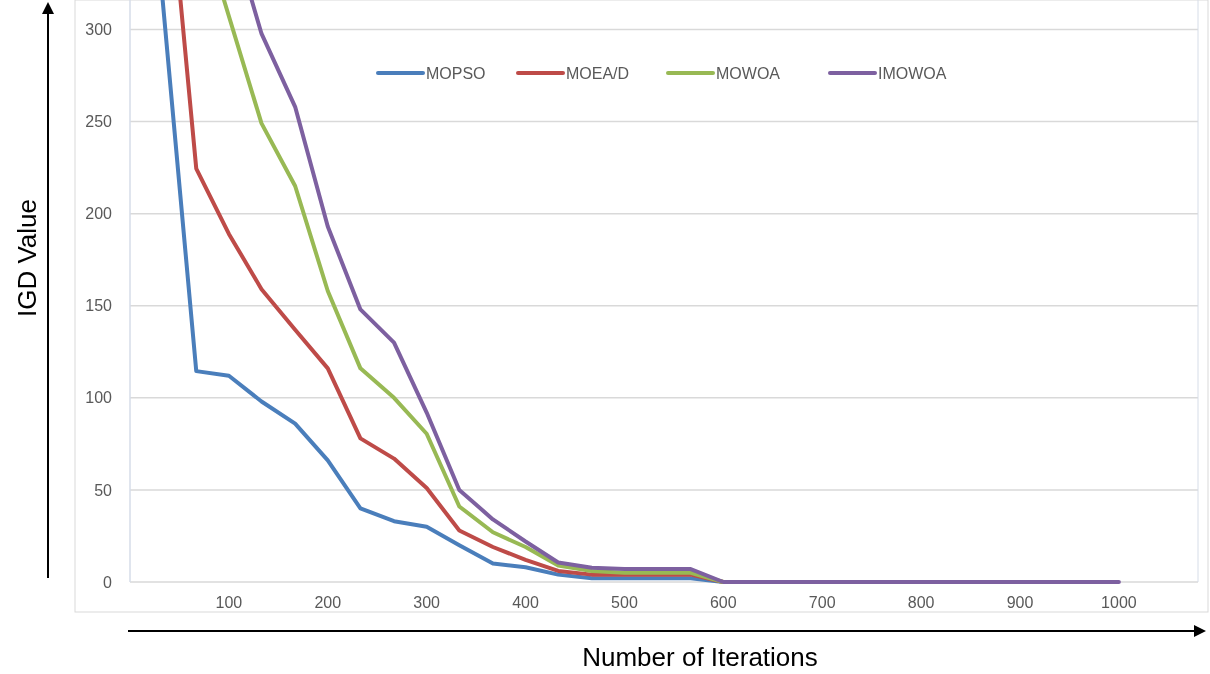 The height and width of the screenshot is (674, 1210). What do you see at coordinates (456, 73) in the screenshot?
I see `legend-label: MOPSO` at bounding box center [456, 73].